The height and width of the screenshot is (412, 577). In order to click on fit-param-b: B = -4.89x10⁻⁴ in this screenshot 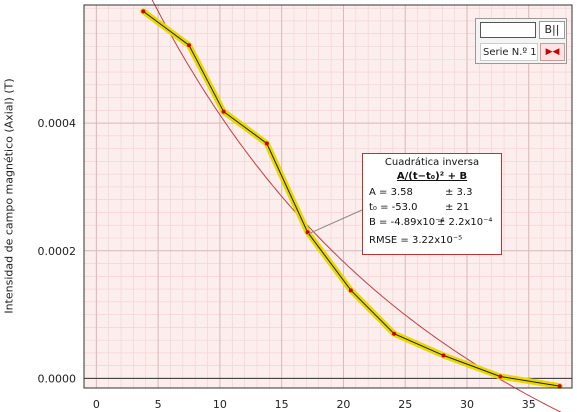, I will do `click(407, 222)`.